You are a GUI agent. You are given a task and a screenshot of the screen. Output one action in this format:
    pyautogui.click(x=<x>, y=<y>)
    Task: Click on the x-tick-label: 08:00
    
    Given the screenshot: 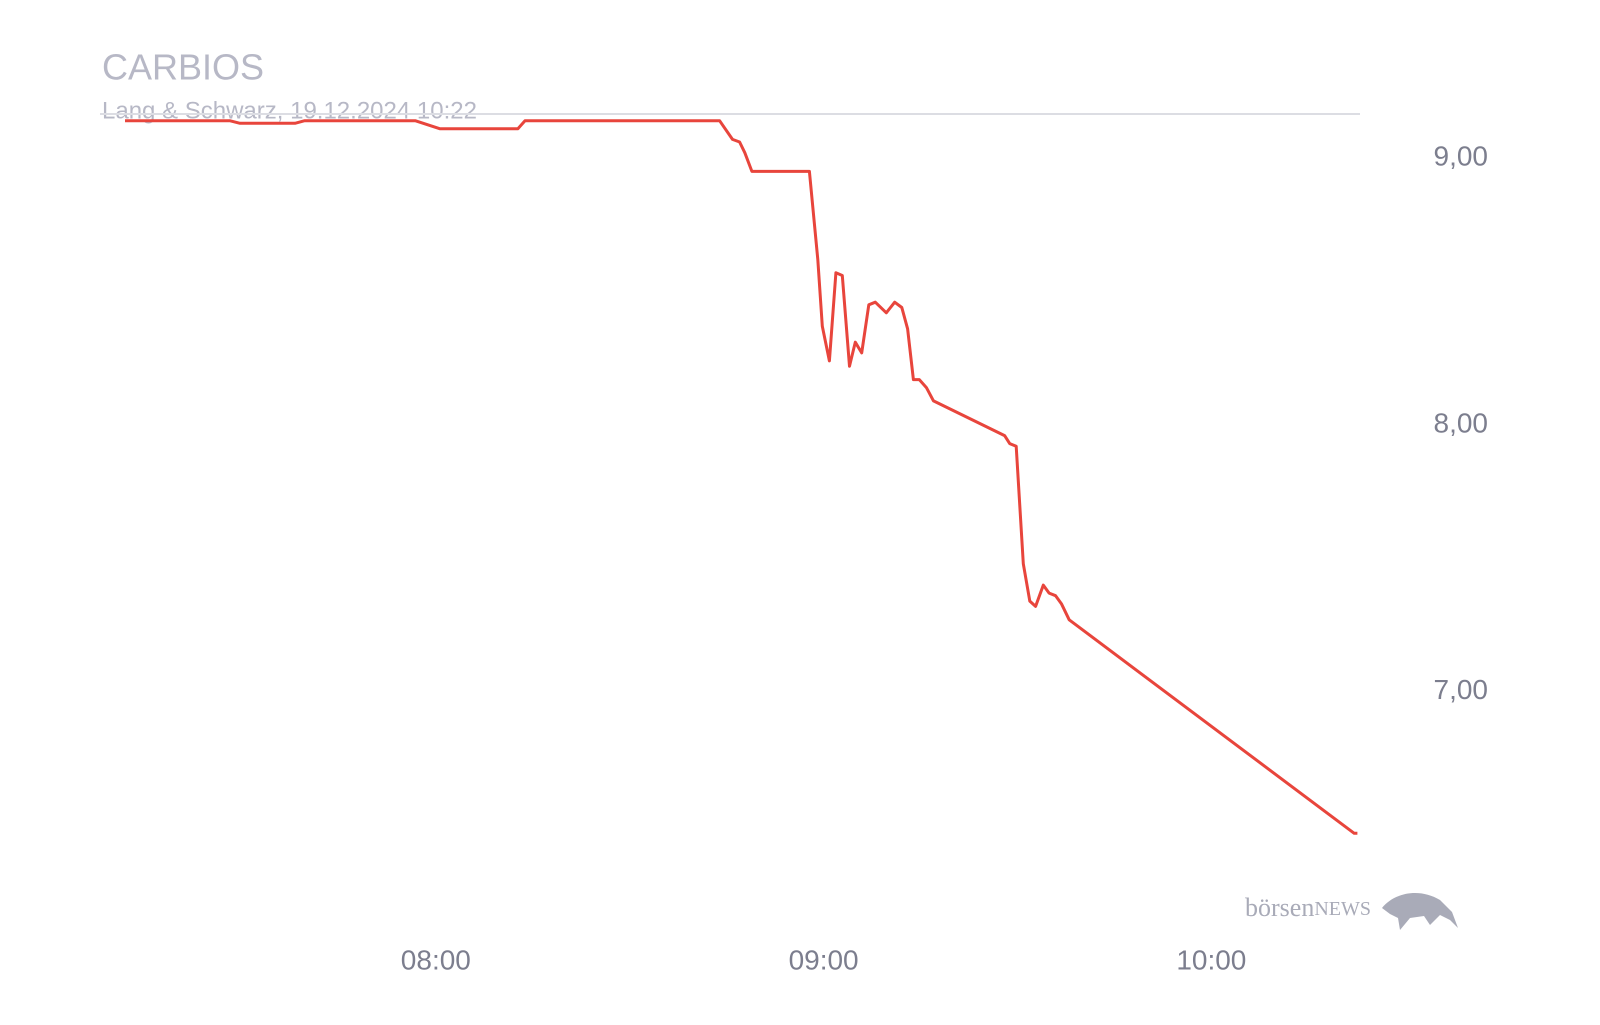 What is the action you would take?
    pyautogui.click(x=436, y=959)
    